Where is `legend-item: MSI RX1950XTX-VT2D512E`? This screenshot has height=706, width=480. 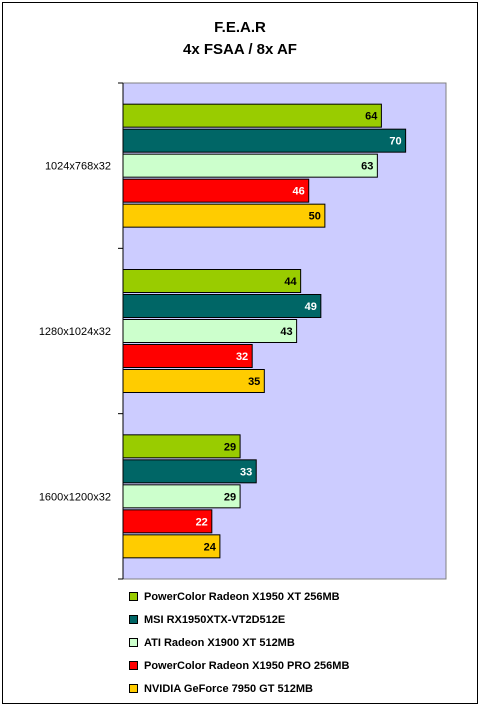 legend-item: MSI RX1950XTX-VT2D512E is located at coordinates (239, 619).